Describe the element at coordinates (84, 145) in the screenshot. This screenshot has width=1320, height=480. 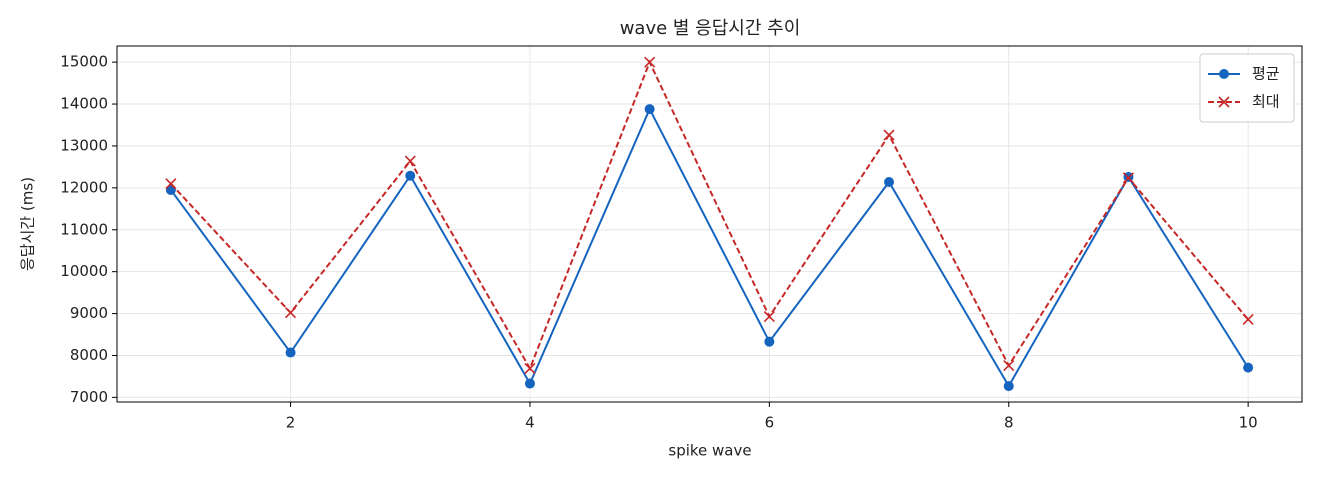
I see `y-tick-label: 13000` at that location.